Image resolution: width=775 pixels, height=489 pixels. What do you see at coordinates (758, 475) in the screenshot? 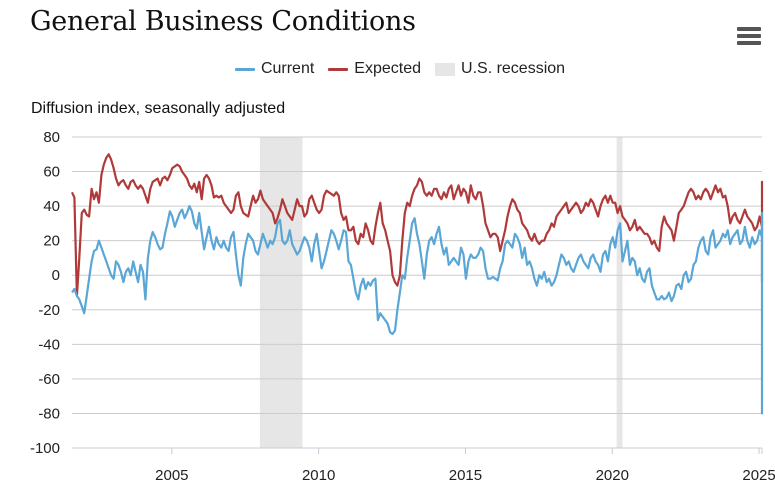
I see `x-tick-label: 2025` at bounding box center [758, 475].